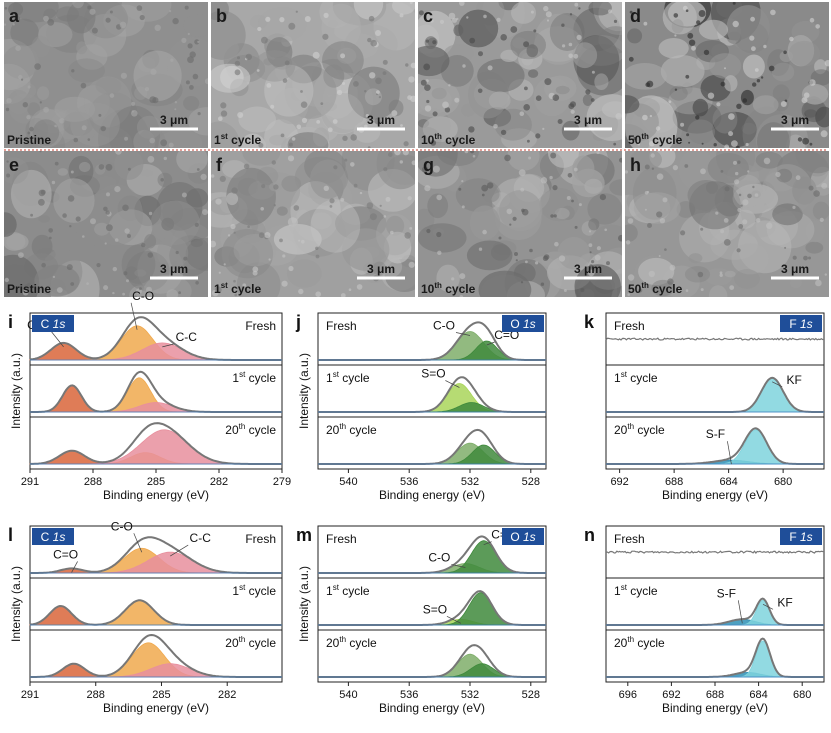  I want to click on sem-condition-text: 1, so click(217, 289).